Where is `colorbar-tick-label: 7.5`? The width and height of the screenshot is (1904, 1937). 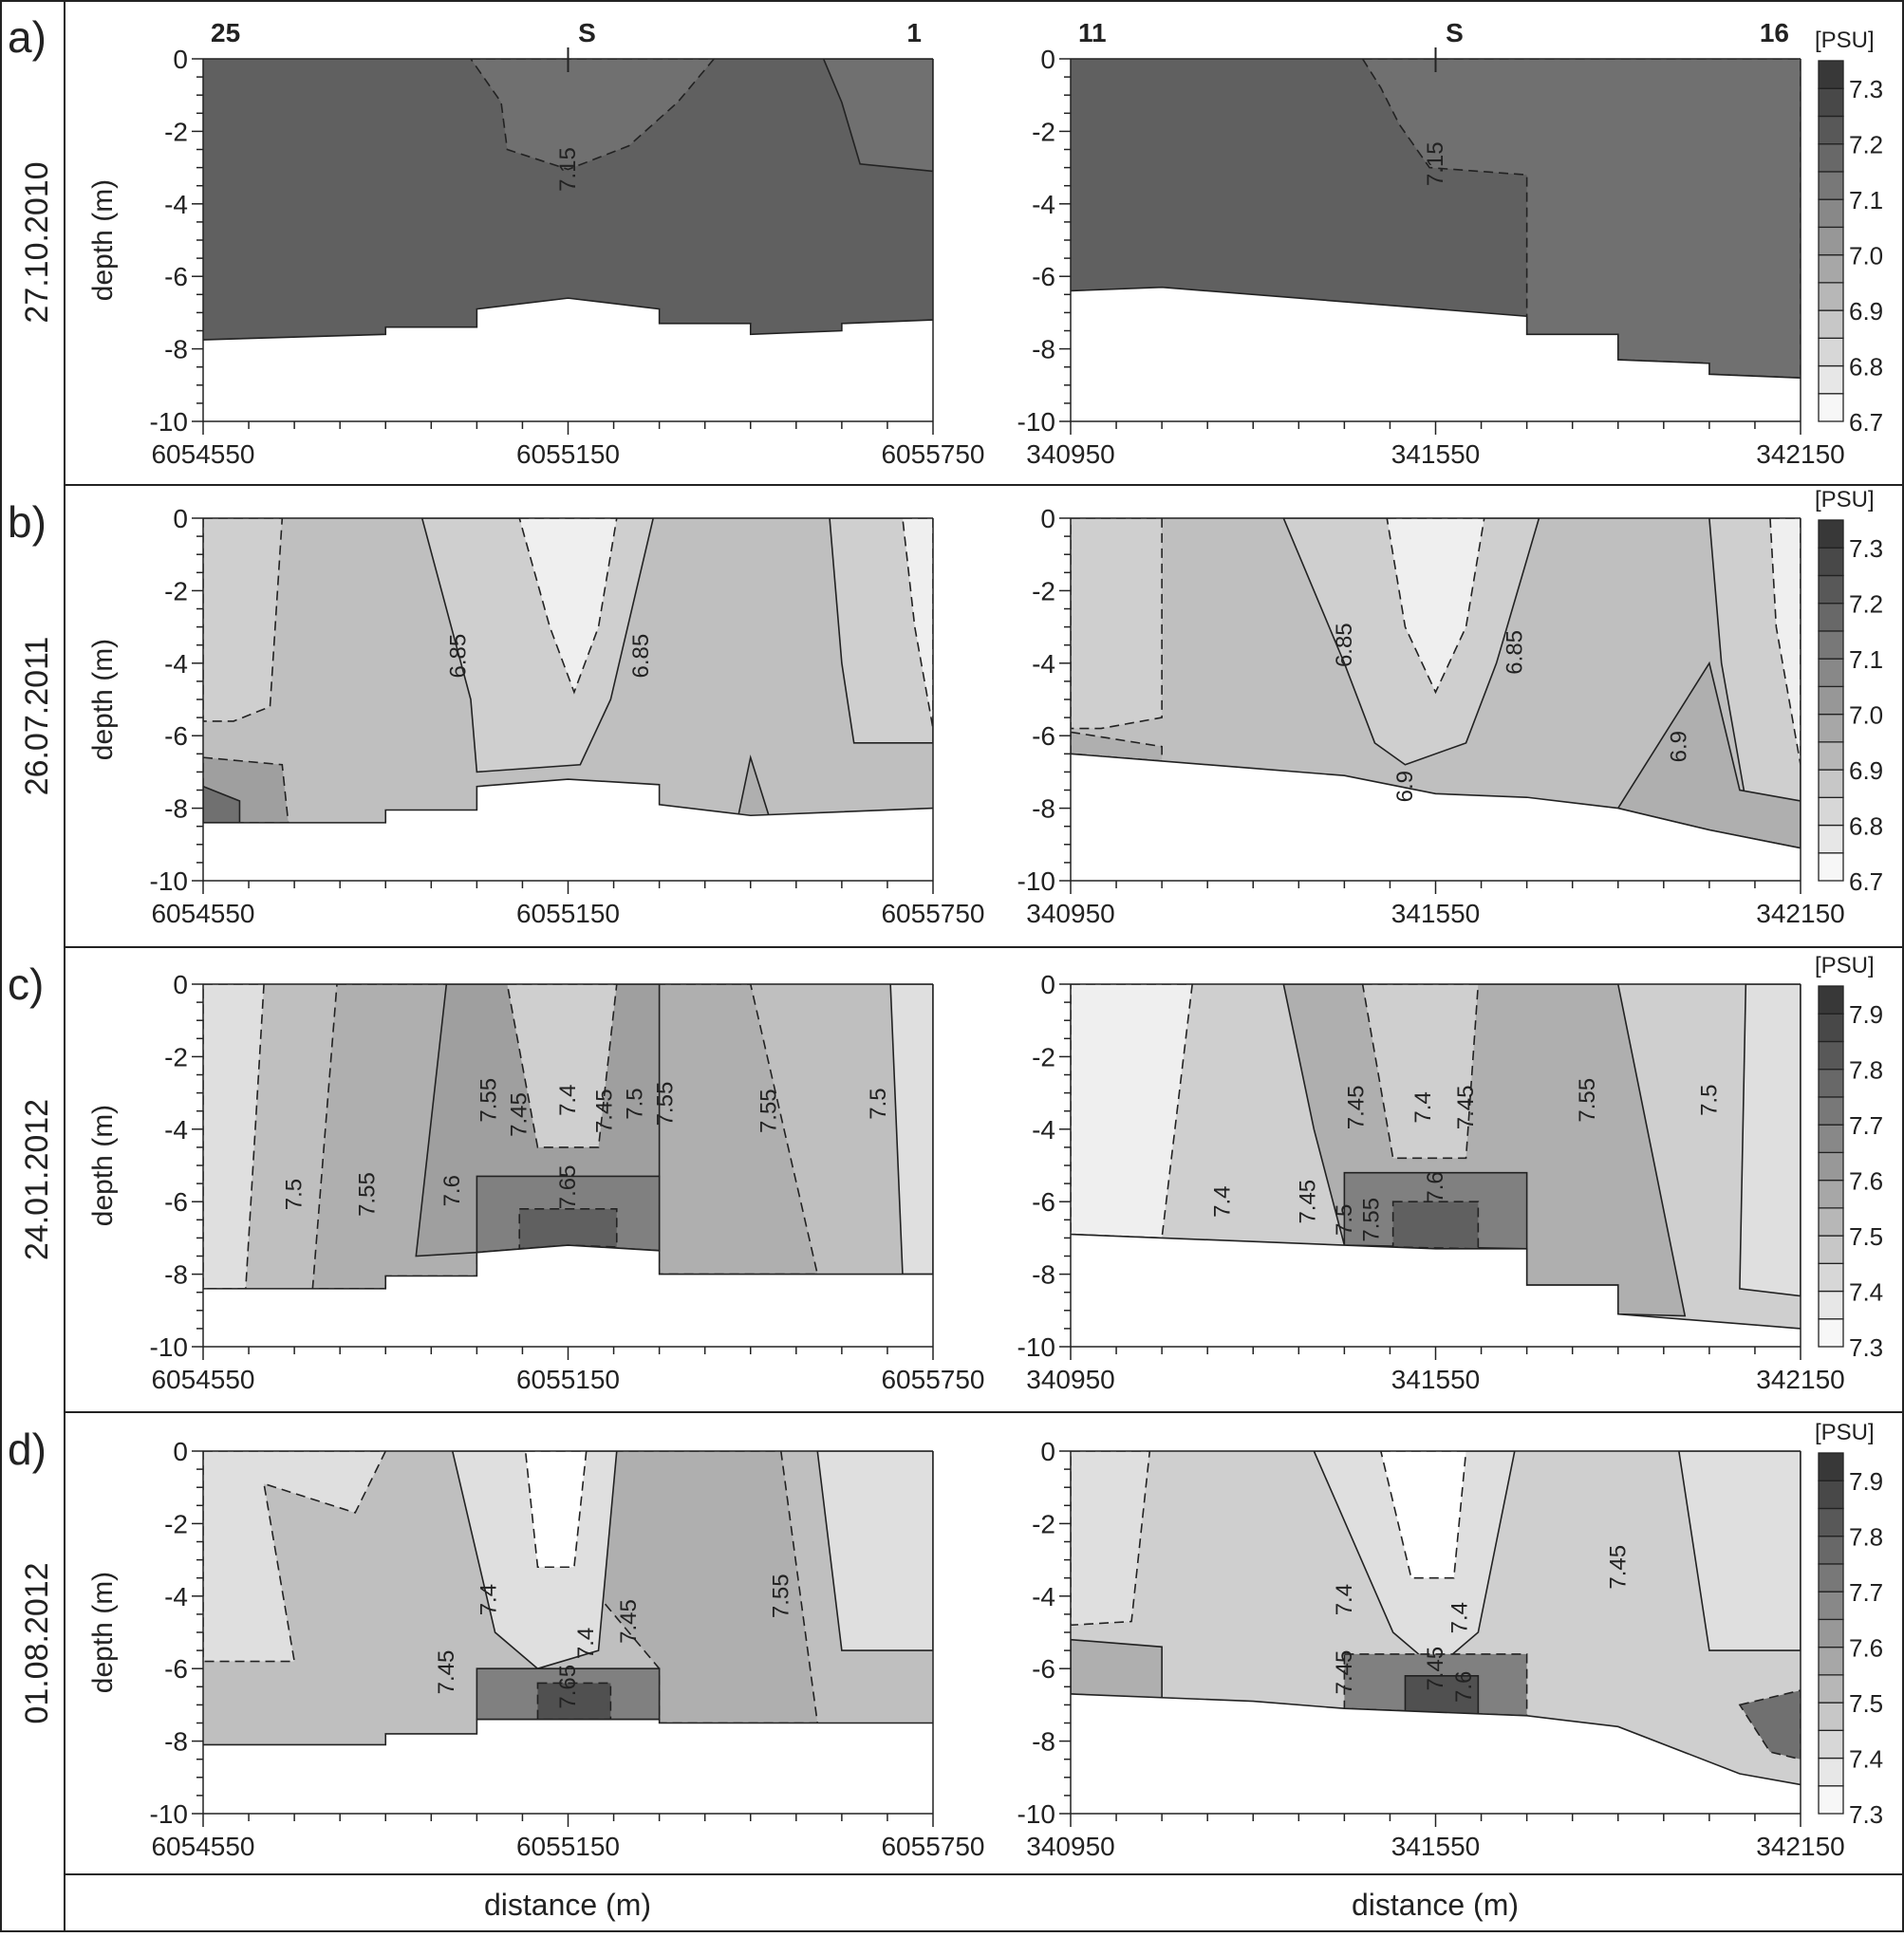 colorbar-tick-label: 7.5 is located at coordinates (1866, 1703).